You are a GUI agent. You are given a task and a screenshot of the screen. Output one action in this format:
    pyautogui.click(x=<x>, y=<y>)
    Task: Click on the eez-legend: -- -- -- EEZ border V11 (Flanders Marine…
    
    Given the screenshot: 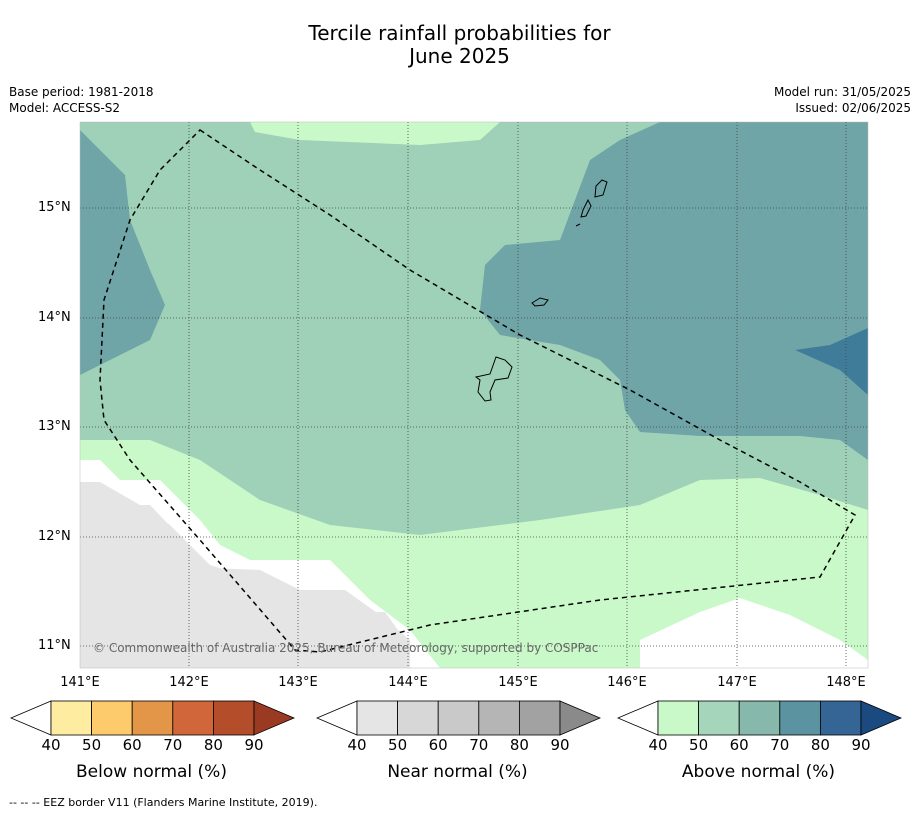 What is the action you would take?
    pyautogui.click(x=163, y=802)
    